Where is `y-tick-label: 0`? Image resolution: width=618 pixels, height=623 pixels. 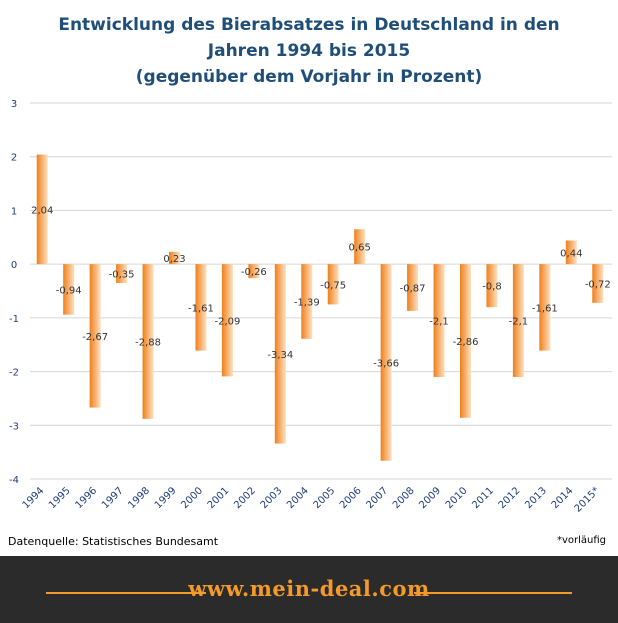 y-tick-label: 0 is located at coordinates (14, 265).